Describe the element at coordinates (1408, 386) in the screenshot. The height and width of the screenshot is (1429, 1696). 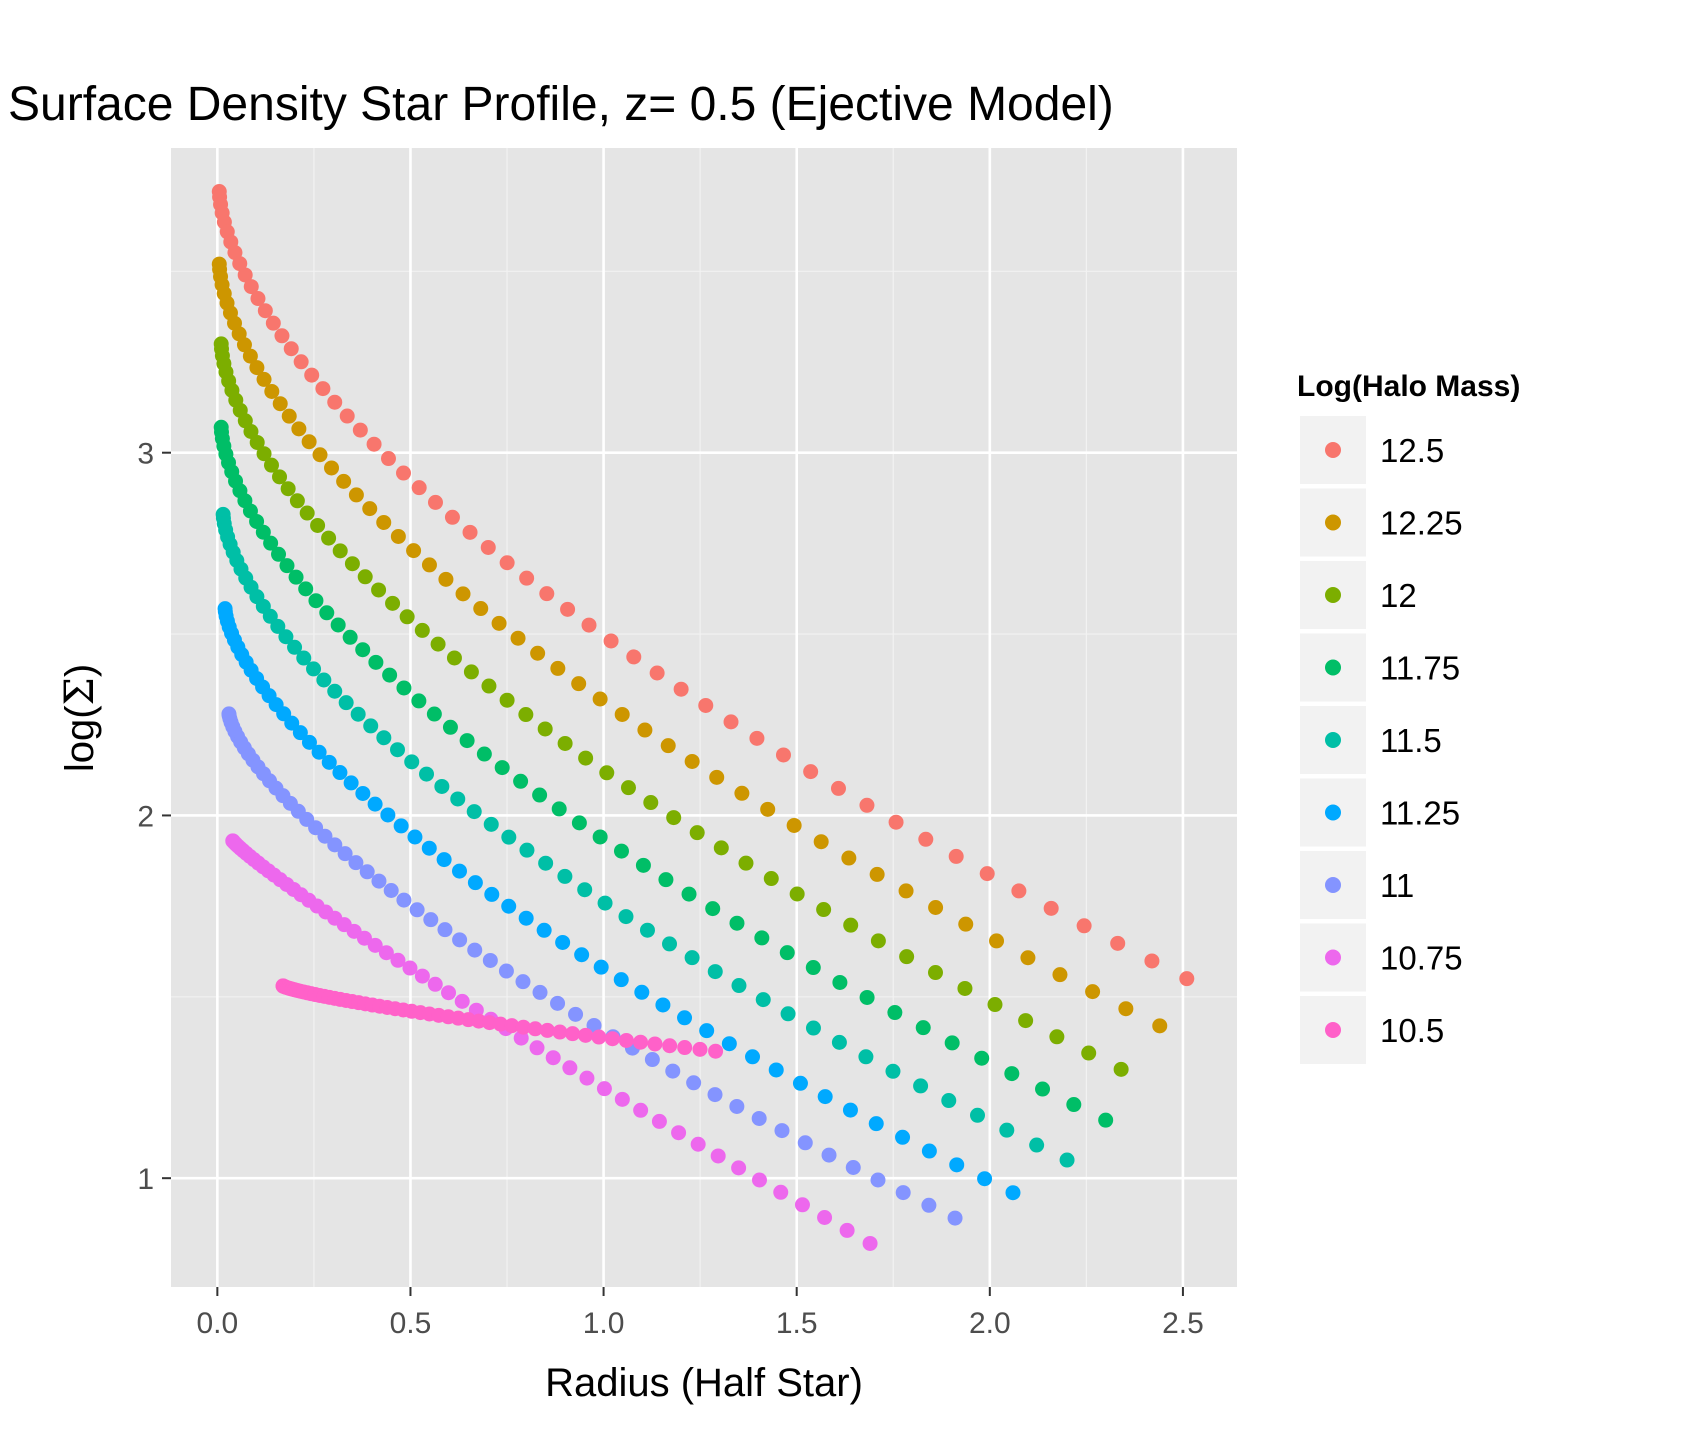
I see `legend-title: Log(Halo Mass)` at that location.